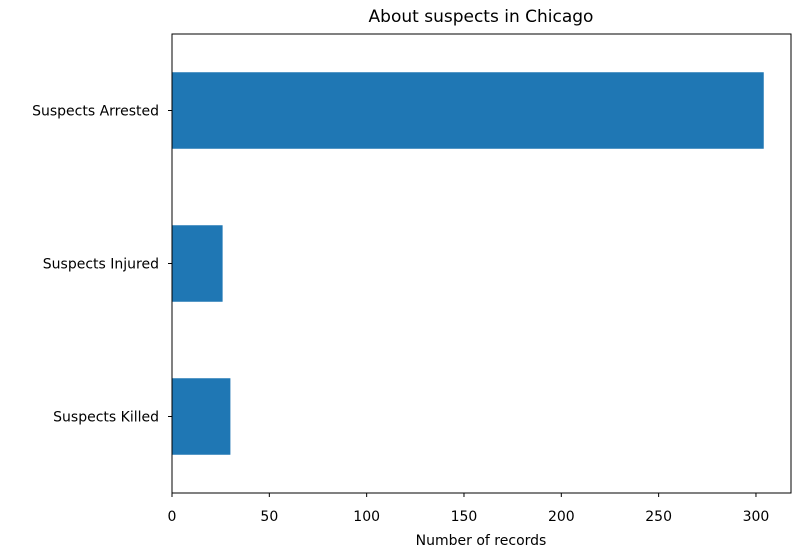 The width and height of the screenshot is (795, 552). Describe the element at coordinates (95, 112) in the screenshot. I see `y-tick-label-0: Suspects Arrested` at that location.